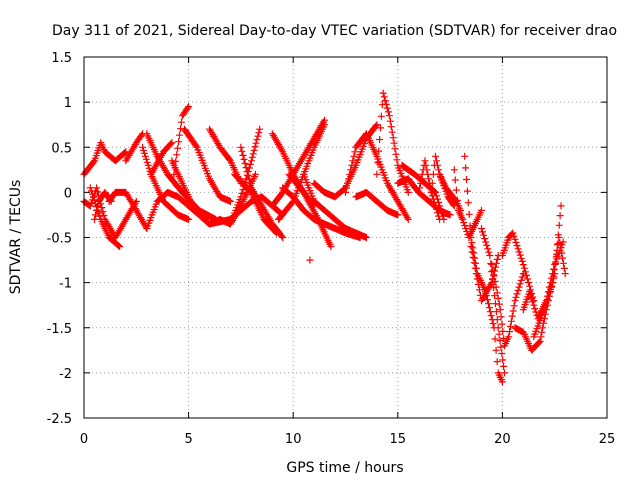  I want to click on x-tick-label: 0, so click(84, 439).